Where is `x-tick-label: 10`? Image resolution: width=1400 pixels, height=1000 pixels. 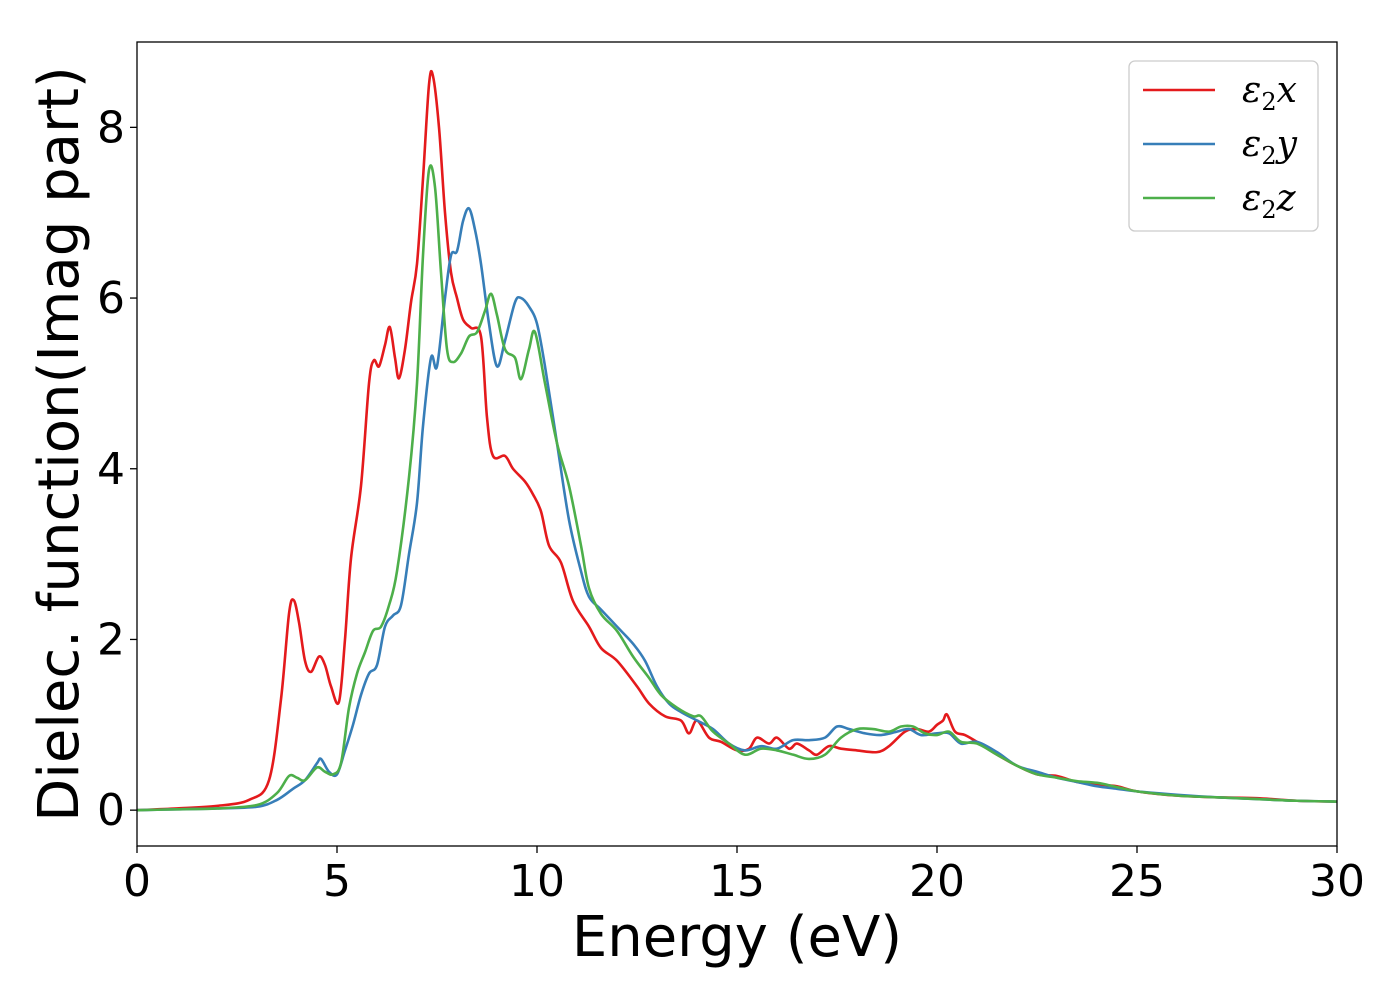 x-tick-label: 10 is located at coordinates (537, 881).